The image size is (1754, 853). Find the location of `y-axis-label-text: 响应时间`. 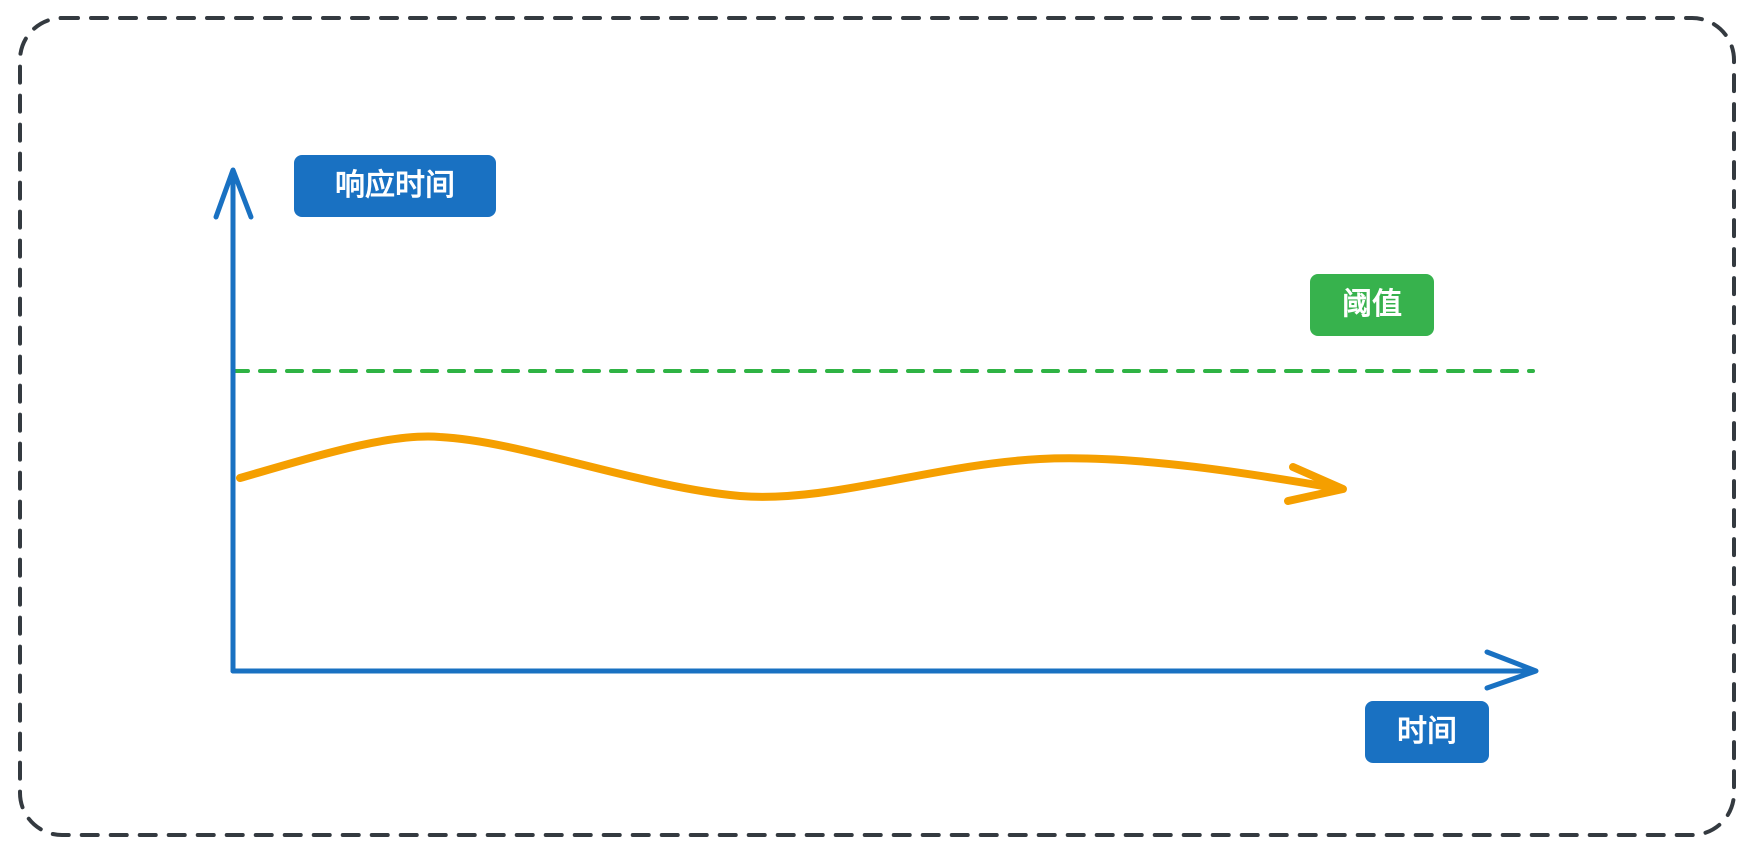

y-axis-label-text: 响应时间 is located at coordinates (395, 185).